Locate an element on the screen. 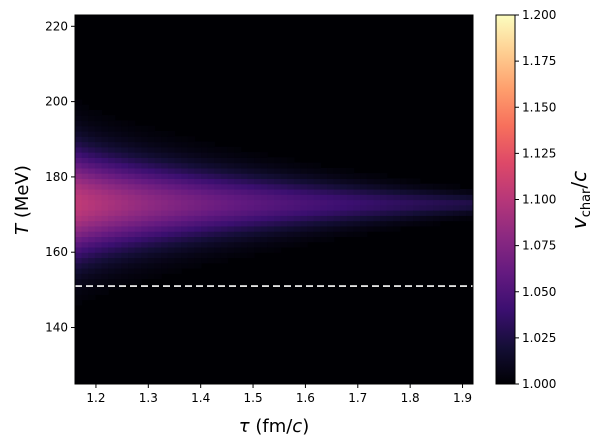 The height and width of the screenshot is (447, 603). x-tick-label: 1.8 is located at coordinates (410, 398).